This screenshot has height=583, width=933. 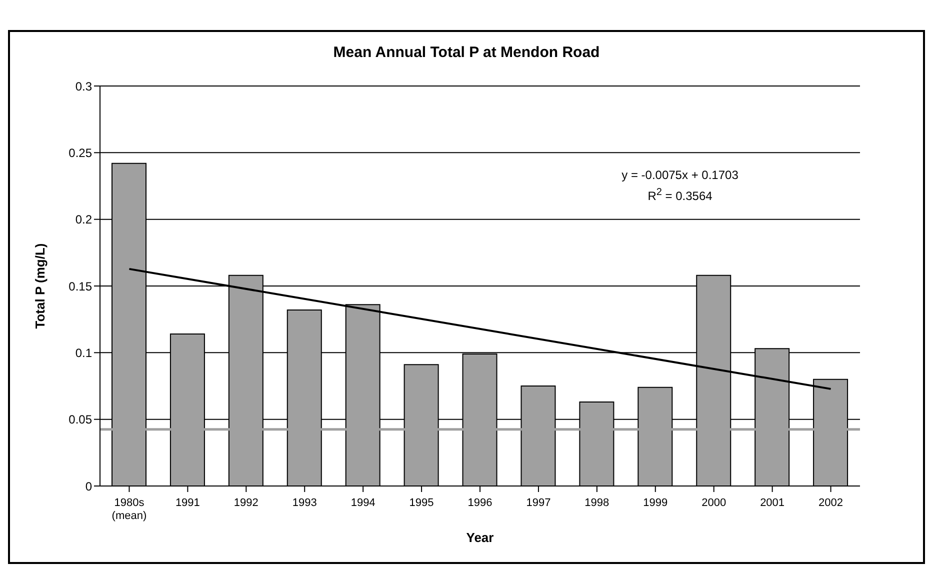 I want to click on y-tick-label: 0.15, so click(x=80, y=286).